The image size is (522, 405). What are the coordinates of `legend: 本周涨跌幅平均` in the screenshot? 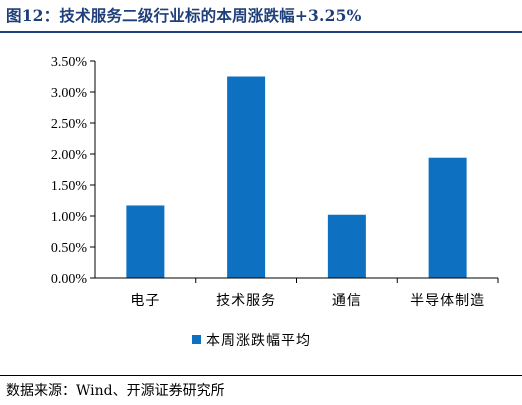 It's located at (251, 341).